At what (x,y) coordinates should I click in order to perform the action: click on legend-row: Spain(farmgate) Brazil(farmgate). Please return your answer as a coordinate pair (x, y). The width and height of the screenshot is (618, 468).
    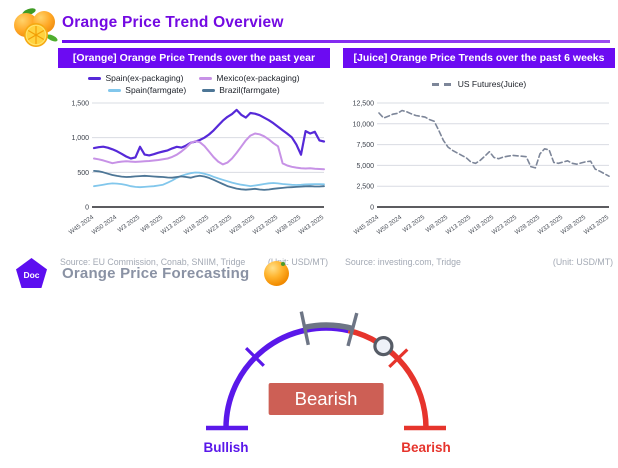
    Looking at the image, I should click on (194, 90).